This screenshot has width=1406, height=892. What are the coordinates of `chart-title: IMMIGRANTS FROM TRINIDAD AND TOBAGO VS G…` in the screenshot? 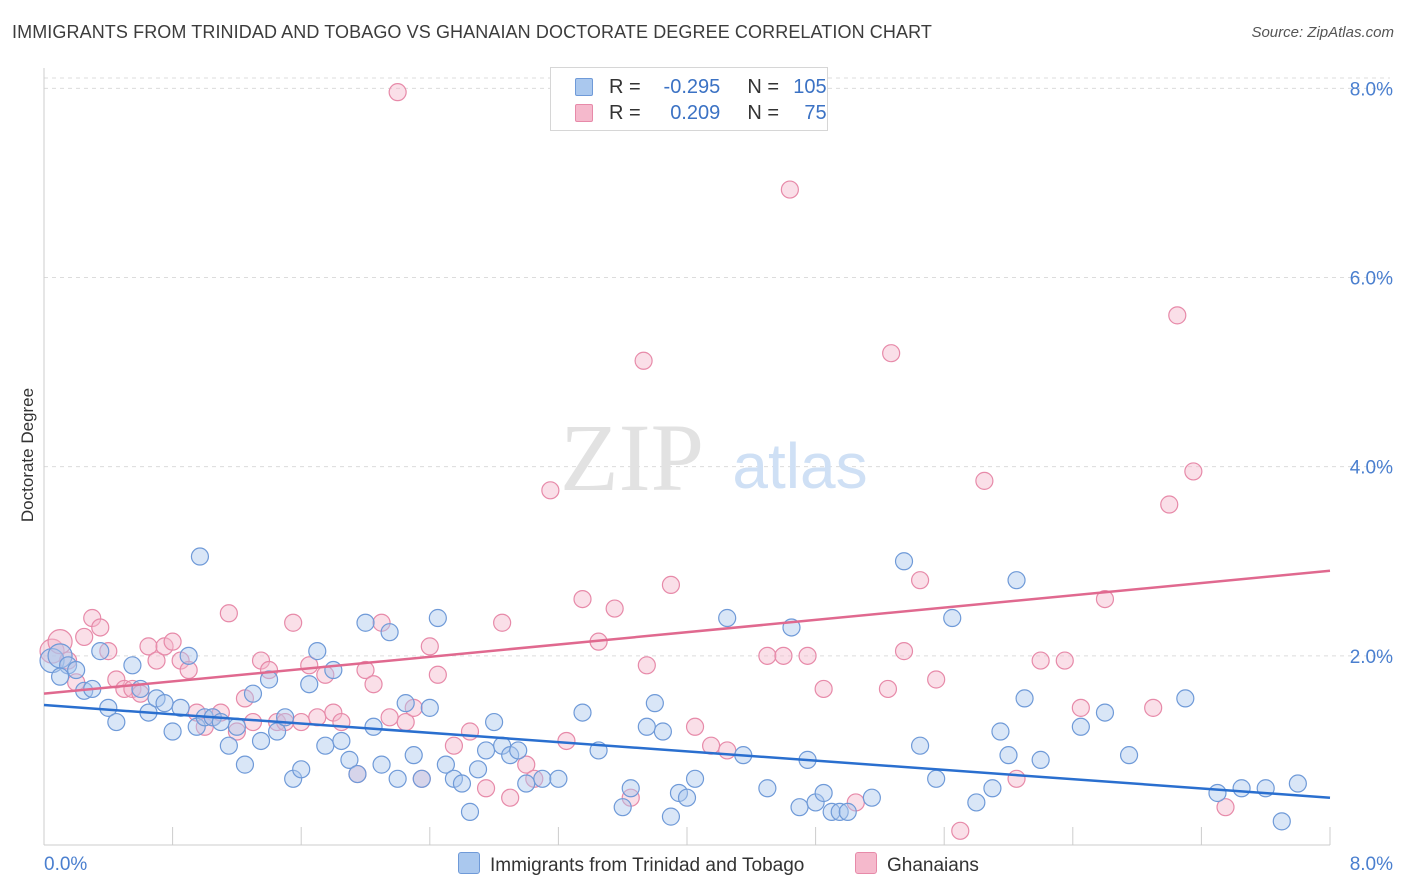 It's located at (472, 32).